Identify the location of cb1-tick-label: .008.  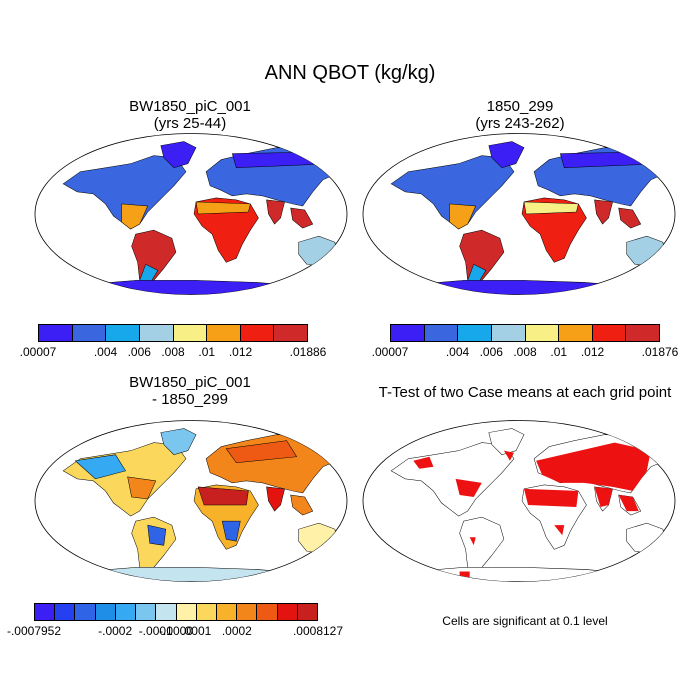
(173, 352).